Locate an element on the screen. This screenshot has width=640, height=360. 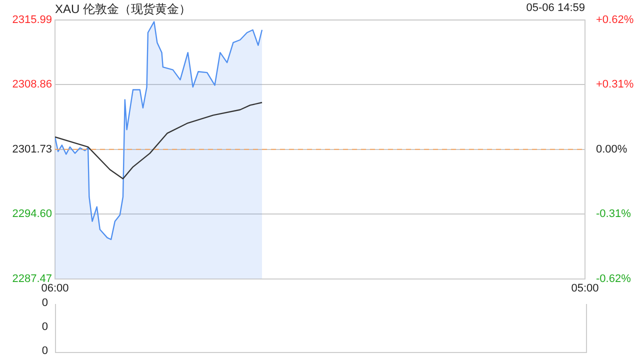
y-tick-label: 2301.73 is located at coordinates (32, 149).